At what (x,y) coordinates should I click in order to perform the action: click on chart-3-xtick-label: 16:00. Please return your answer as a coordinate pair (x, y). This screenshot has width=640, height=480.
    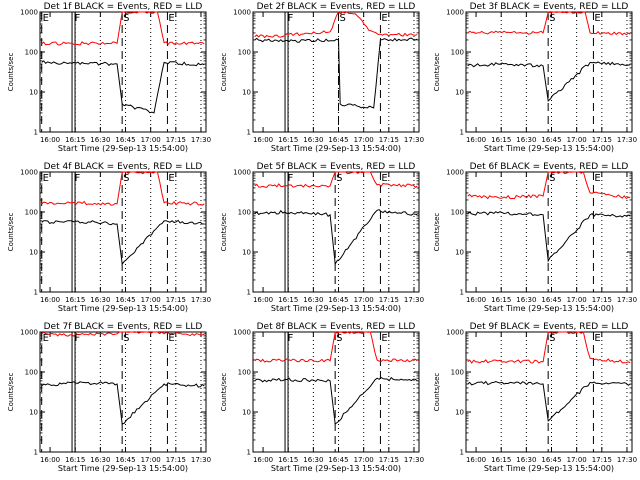
    Looking at the image, I should click on (476, 140).